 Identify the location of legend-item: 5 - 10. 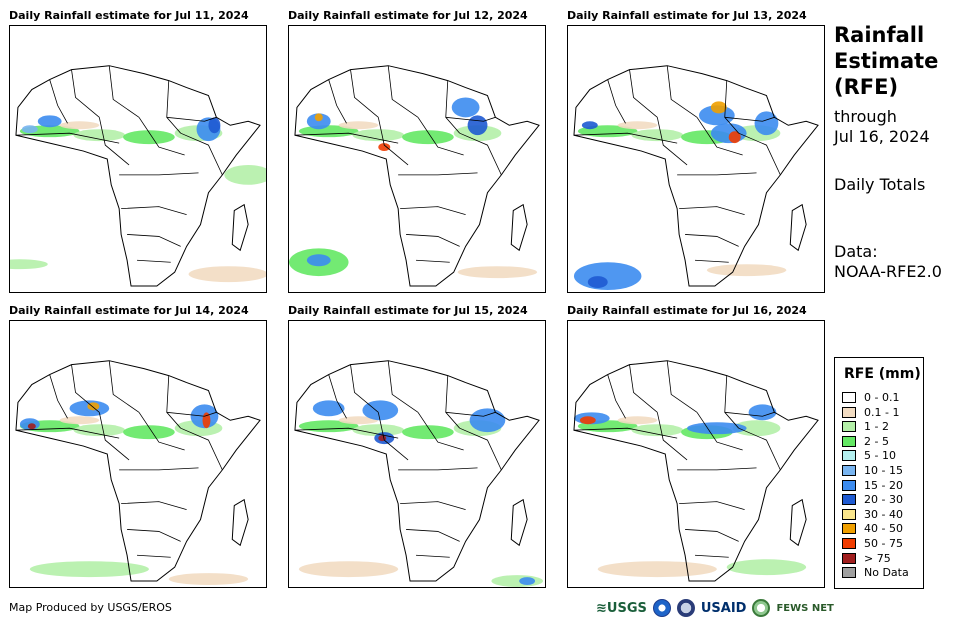
(869, 455).